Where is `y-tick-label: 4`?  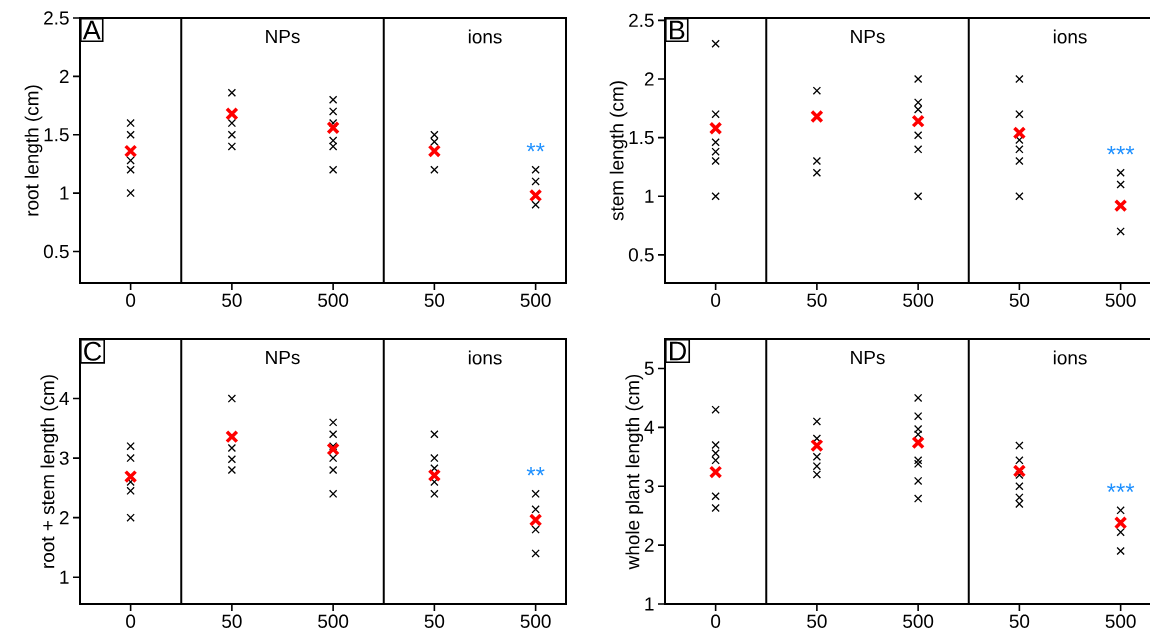
y-tick-label: 4 is located at coordinates (64, 399).